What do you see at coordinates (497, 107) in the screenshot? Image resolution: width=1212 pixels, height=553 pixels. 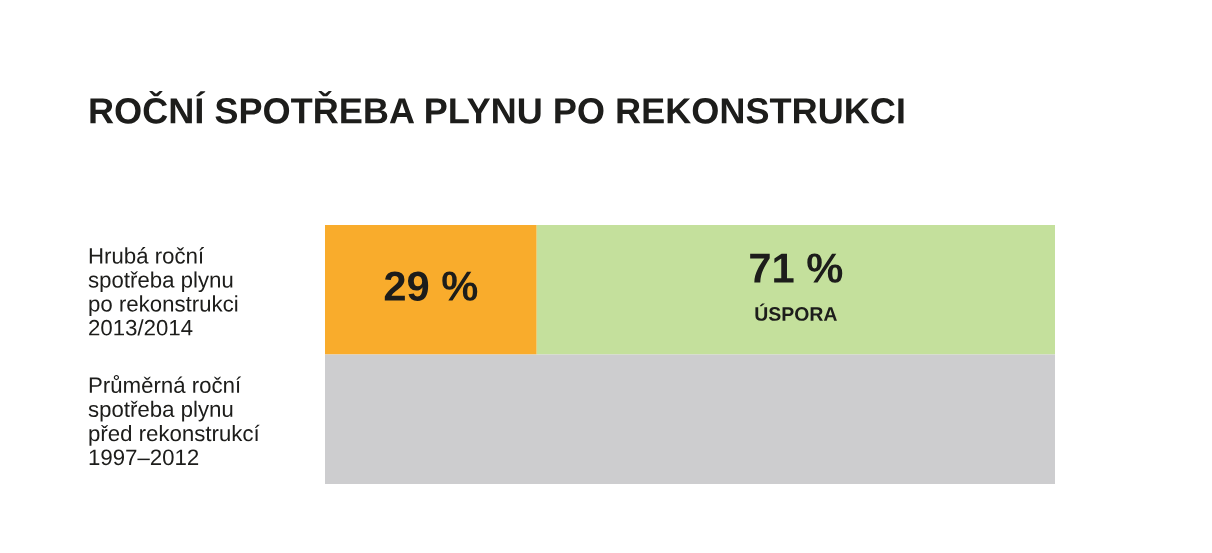 I see `chart-title: ROČNÍ SPOTŘEBA PLYNU PO REKONSTRUKCI` at bounding box center [497, 107].